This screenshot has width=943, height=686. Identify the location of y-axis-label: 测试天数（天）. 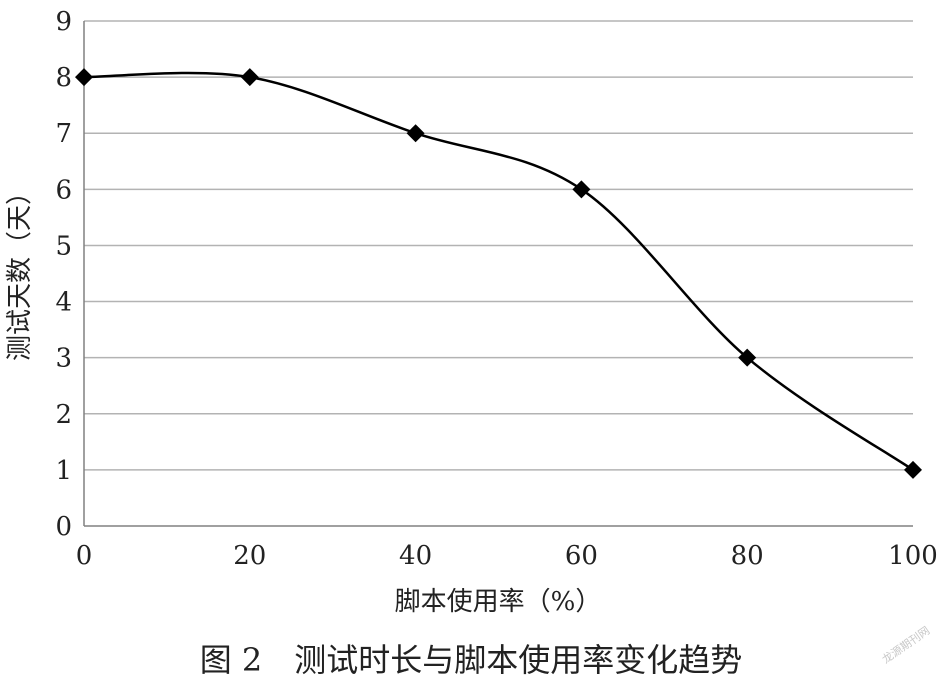
(20, 270).